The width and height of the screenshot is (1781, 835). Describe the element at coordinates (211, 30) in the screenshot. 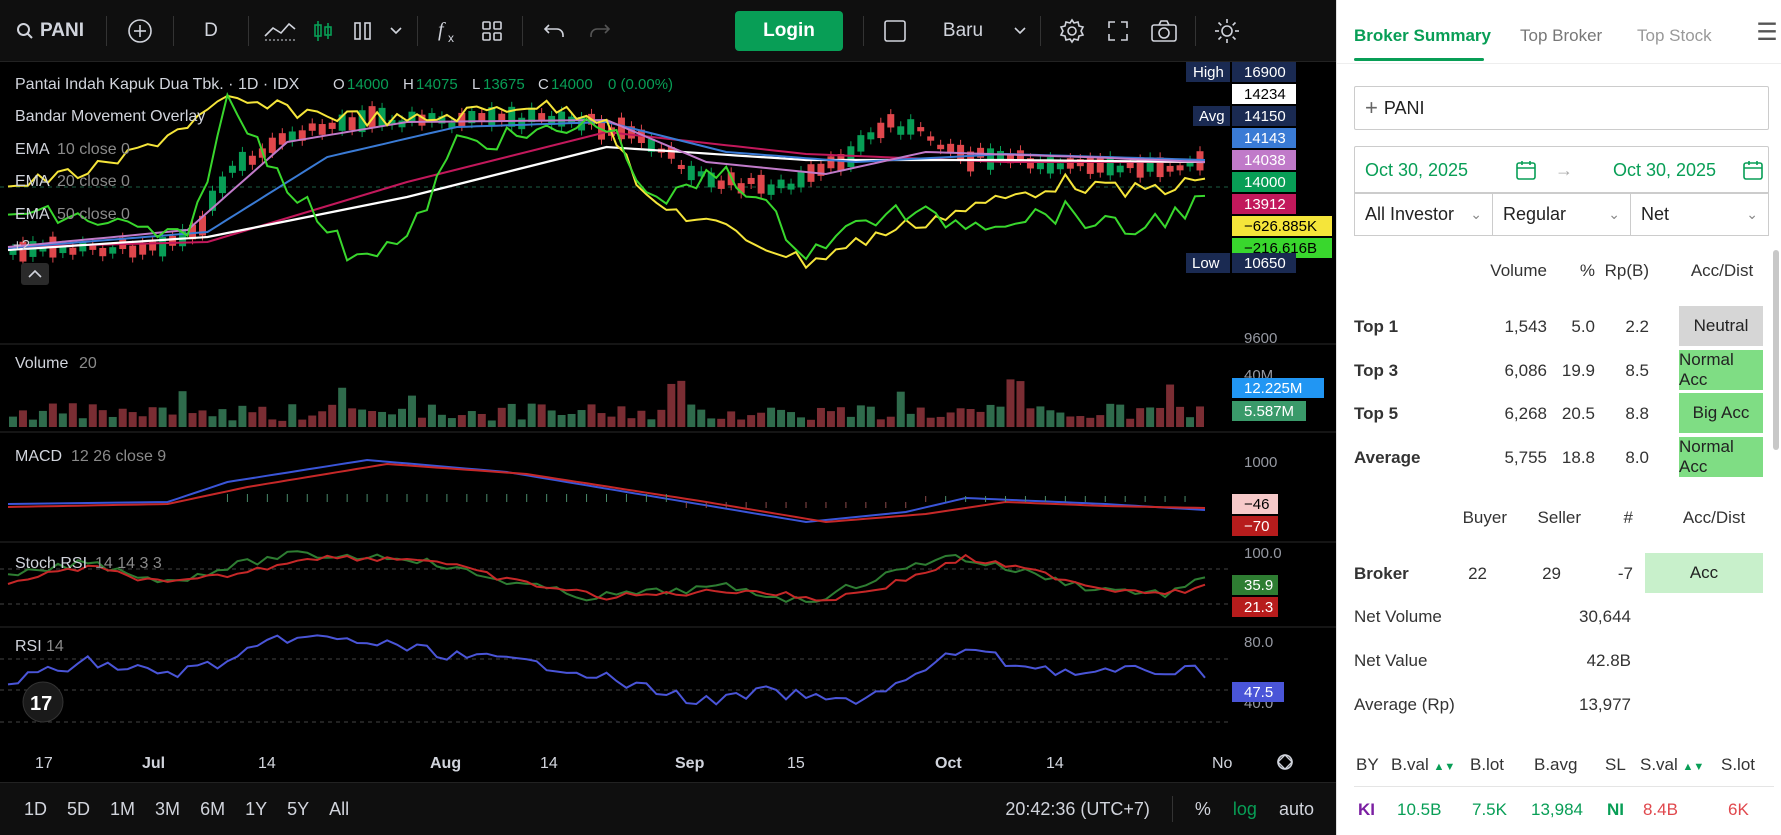

I see `interval-button: D` at that location.